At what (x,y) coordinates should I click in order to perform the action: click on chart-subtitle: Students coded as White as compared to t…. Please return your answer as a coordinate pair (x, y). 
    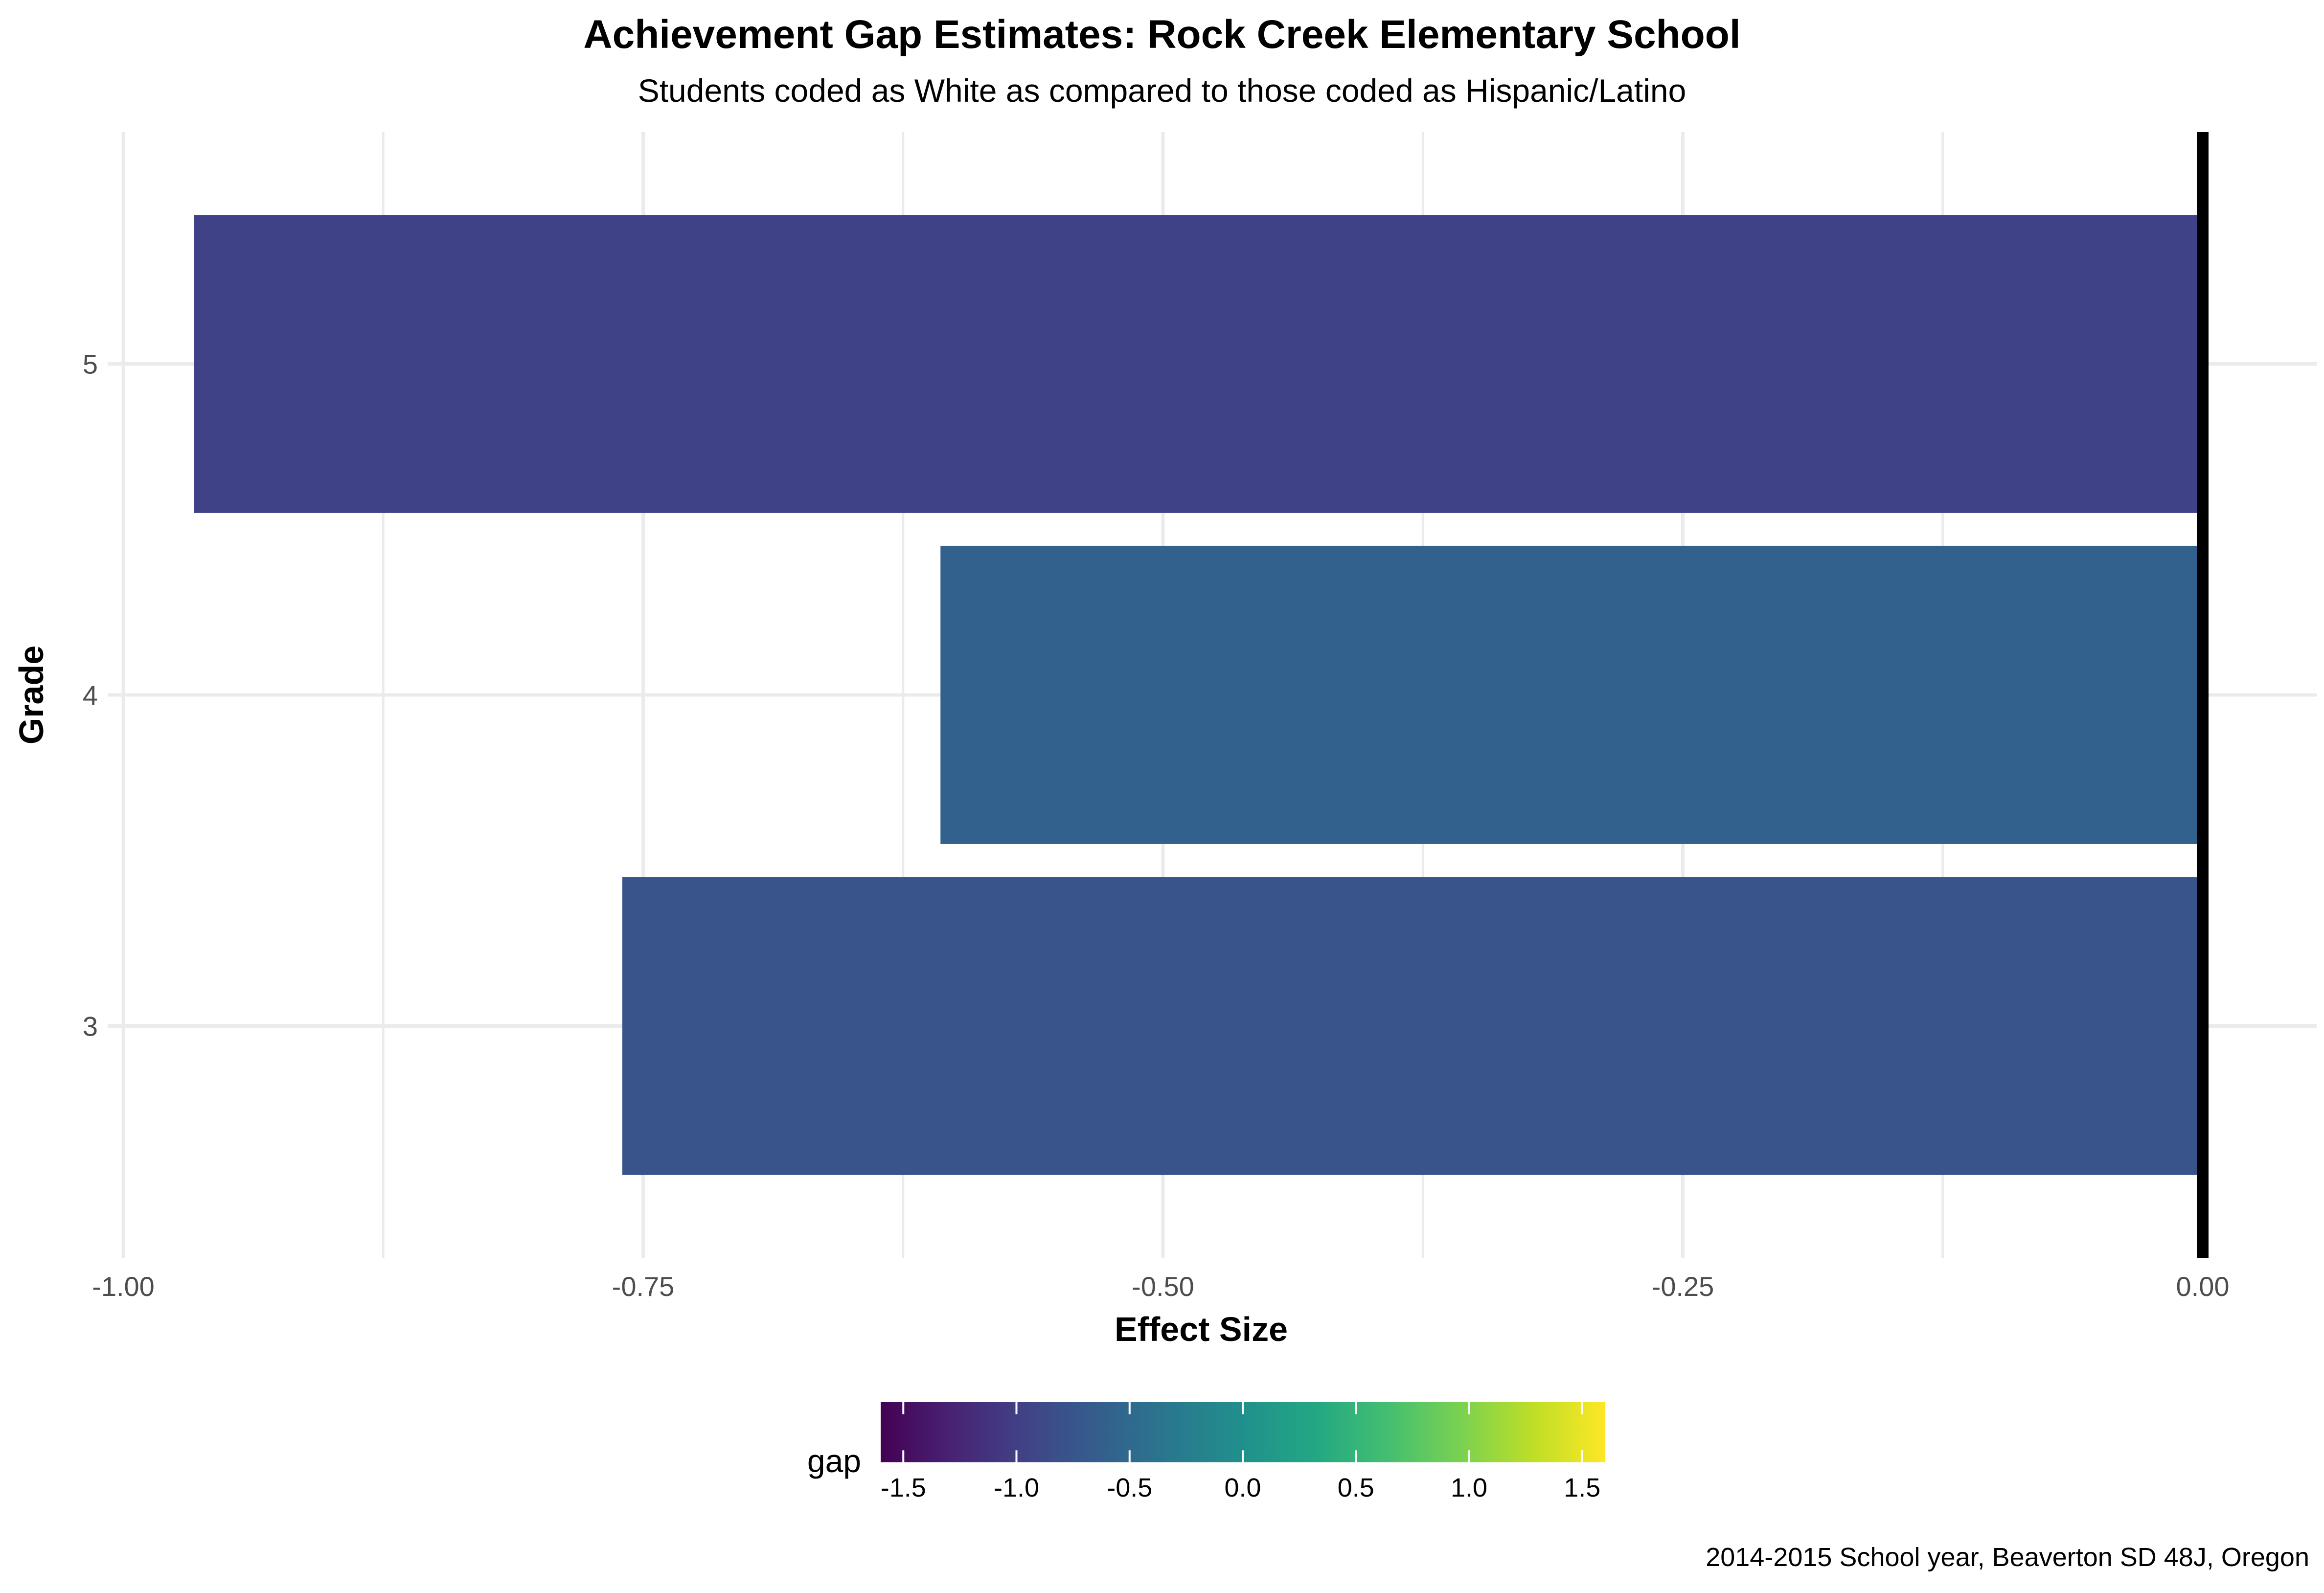
    Looking at the image, I should click on (1162, 90).